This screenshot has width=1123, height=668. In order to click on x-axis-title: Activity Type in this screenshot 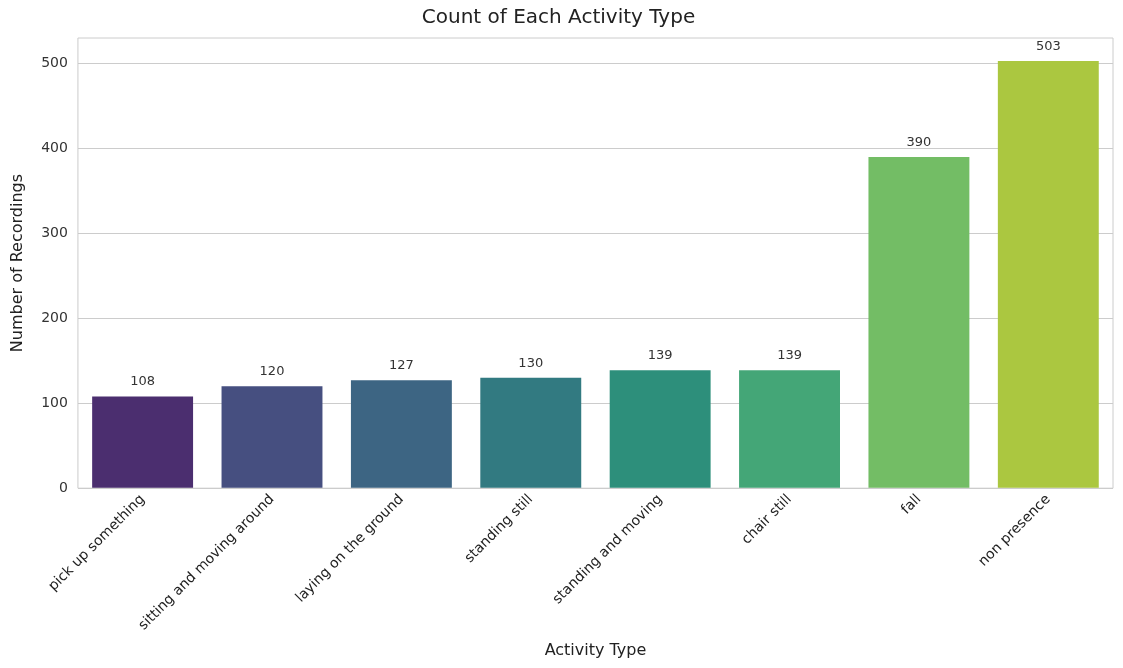, I will do `click(595, 649)`.